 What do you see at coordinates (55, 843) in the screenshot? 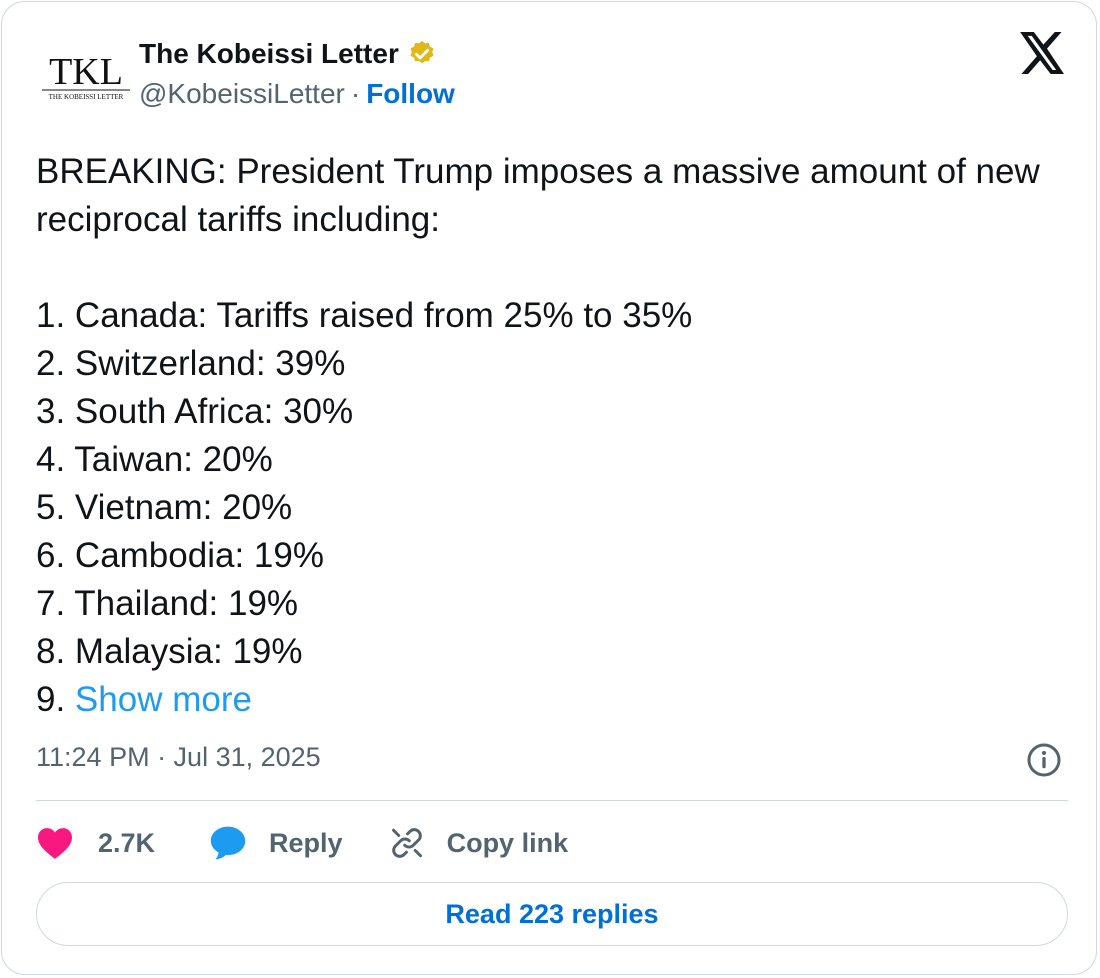
I see `heart-icon` at bounding box center [55, 843].